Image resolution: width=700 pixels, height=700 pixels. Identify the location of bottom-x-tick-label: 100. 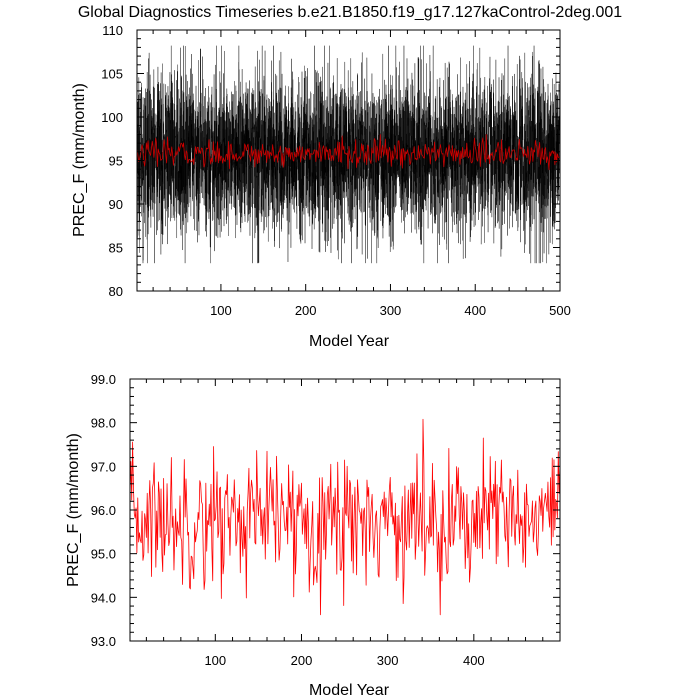
(215, 660).